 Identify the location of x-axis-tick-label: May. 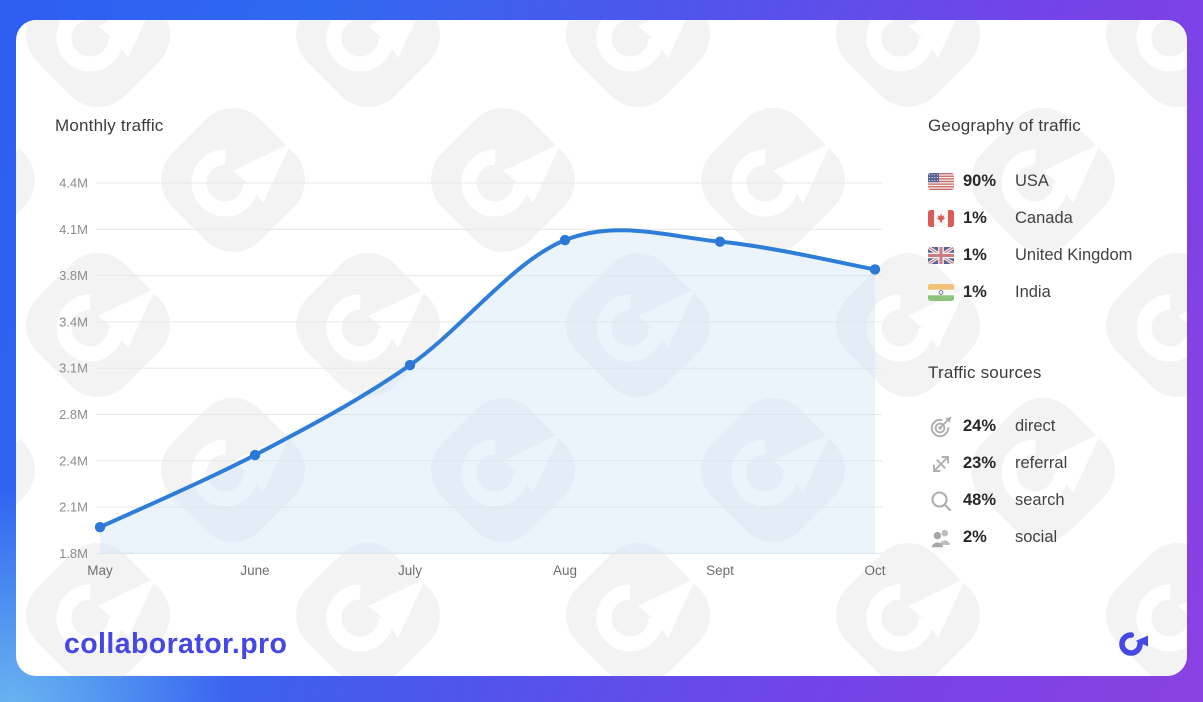
(100, 570).